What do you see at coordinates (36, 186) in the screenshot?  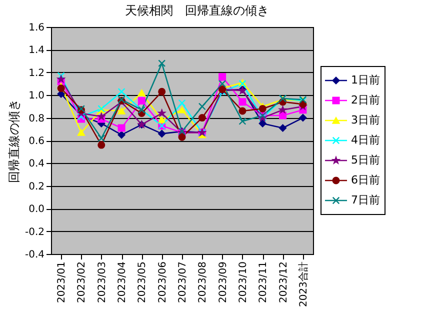 I see `y-tick-label: 0.2` at bounding box center [36, 186].